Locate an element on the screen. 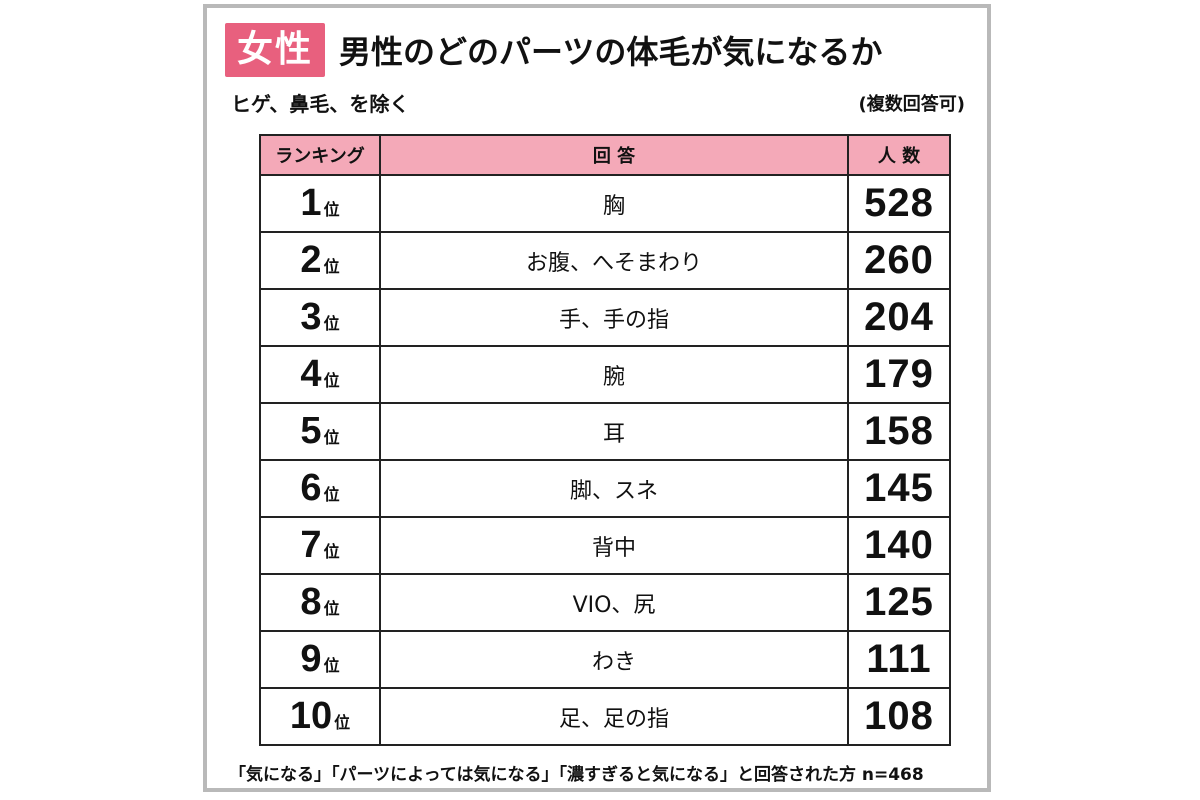 Image resolution: width=1200 pixels, height=800 pixels. answer-cell: わき is located at coordinates (614, 659).